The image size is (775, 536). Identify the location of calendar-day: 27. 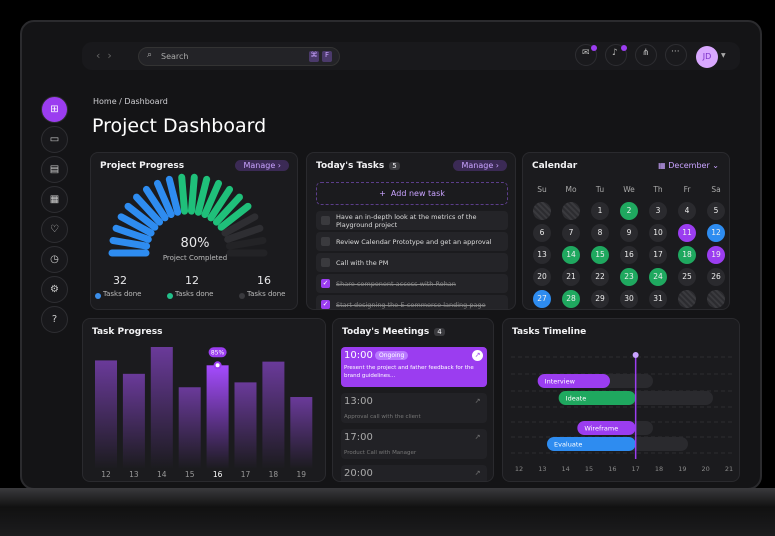
(542, 299).